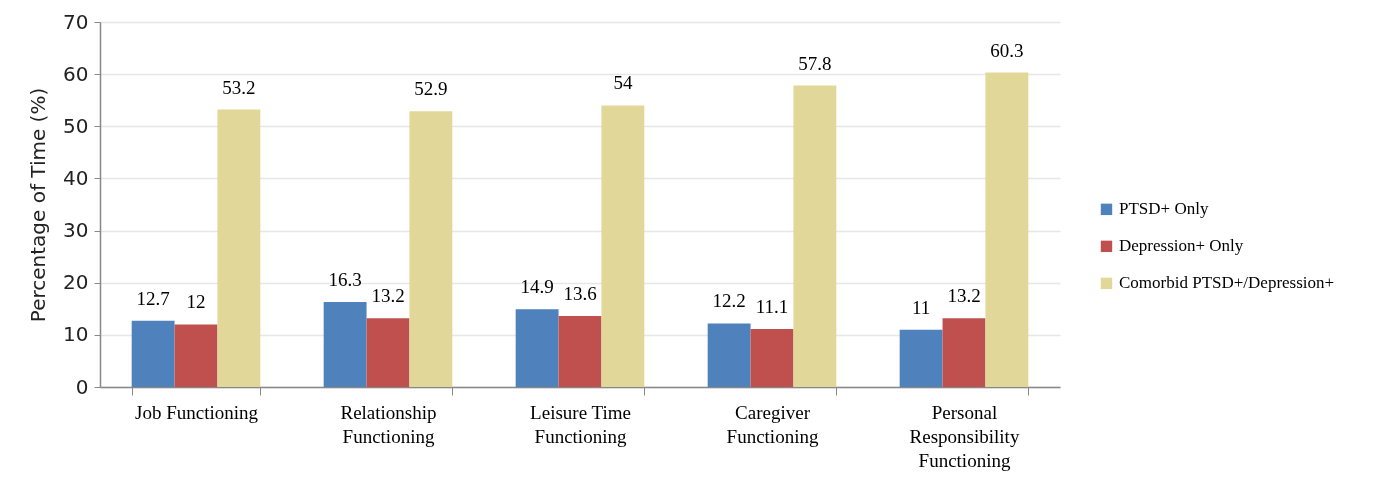 This screenshot has height=483, width=1400. I want to click on legend-label: PTSD+ Only, so click(1164, 209).